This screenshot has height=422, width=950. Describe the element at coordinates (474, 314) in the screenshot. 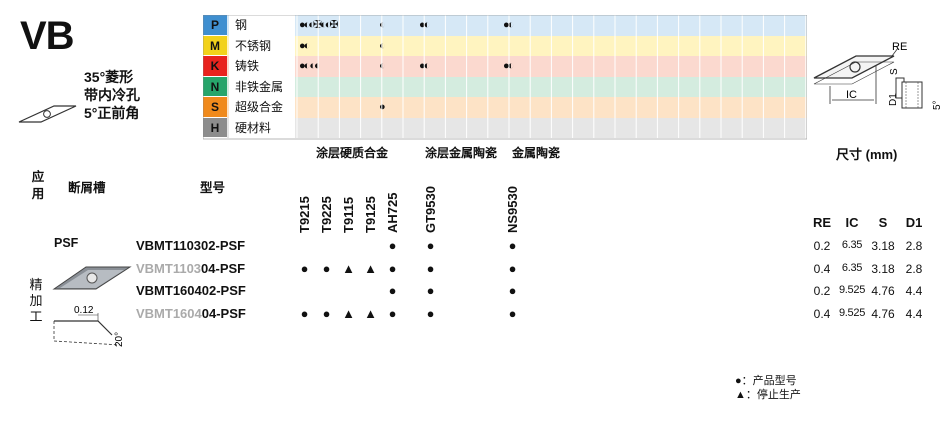

I see `table-row: VBMT160404-PSF ● ● ▲ ▲ ● ● ● 0.4 9.525 4.76 4.4` at that location.